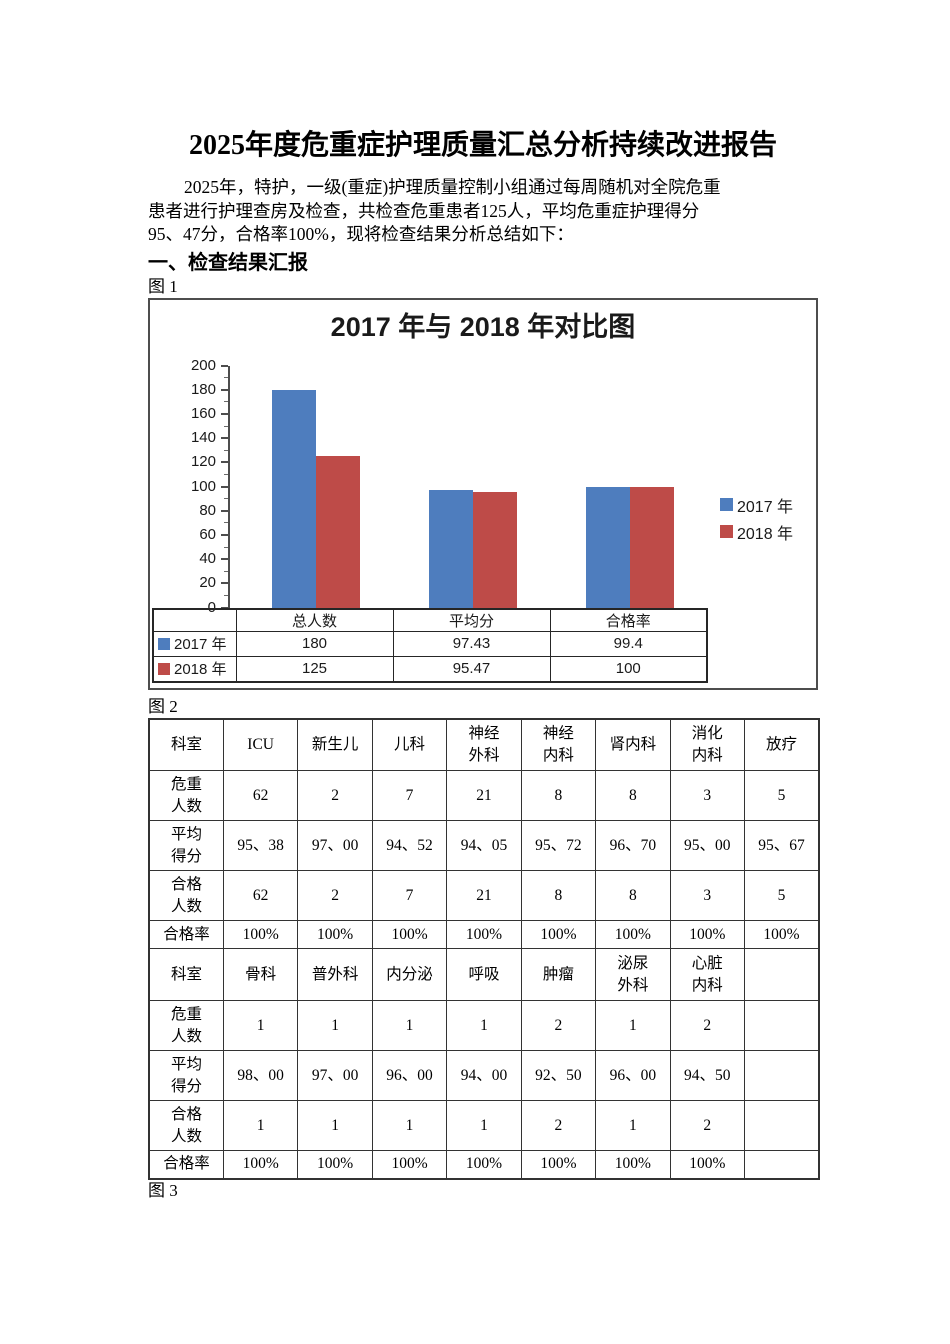 This screenshot has height=1344, width=950. What do you see at coordinates (707, 895) in the screenshot?
I see `table-cell: 3` at bounding box center [707, 895].